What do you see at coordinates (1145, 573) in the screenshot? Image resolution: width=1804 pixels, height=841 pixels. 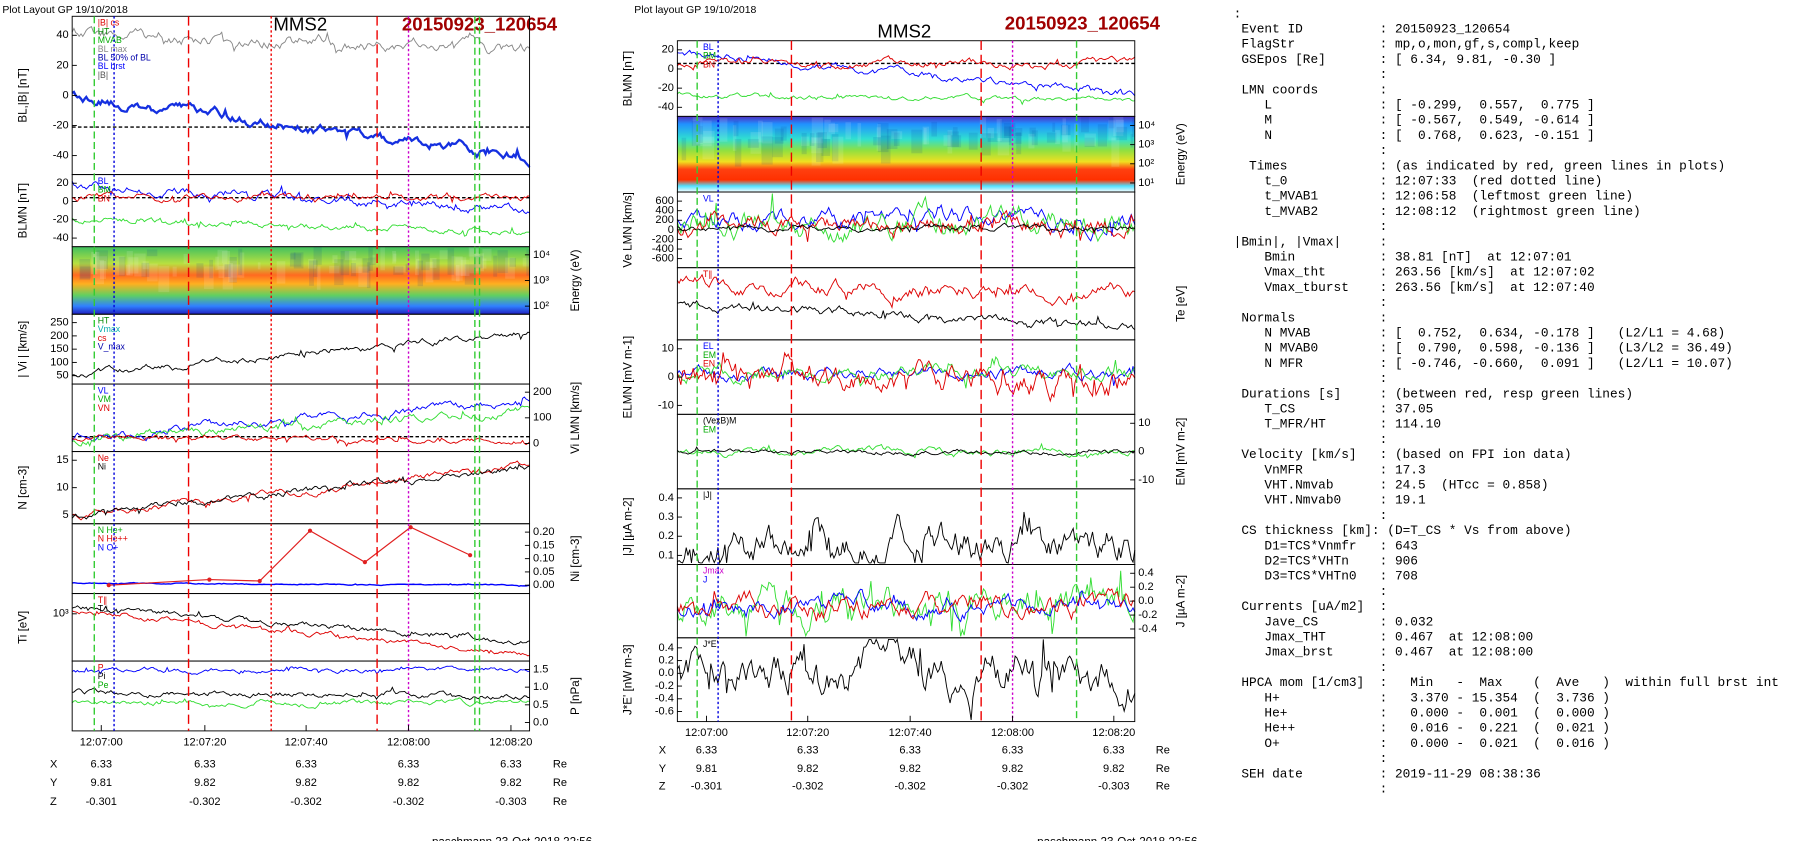 I see `y-tick-label: 0.4` at bounding box center [1145, 573].